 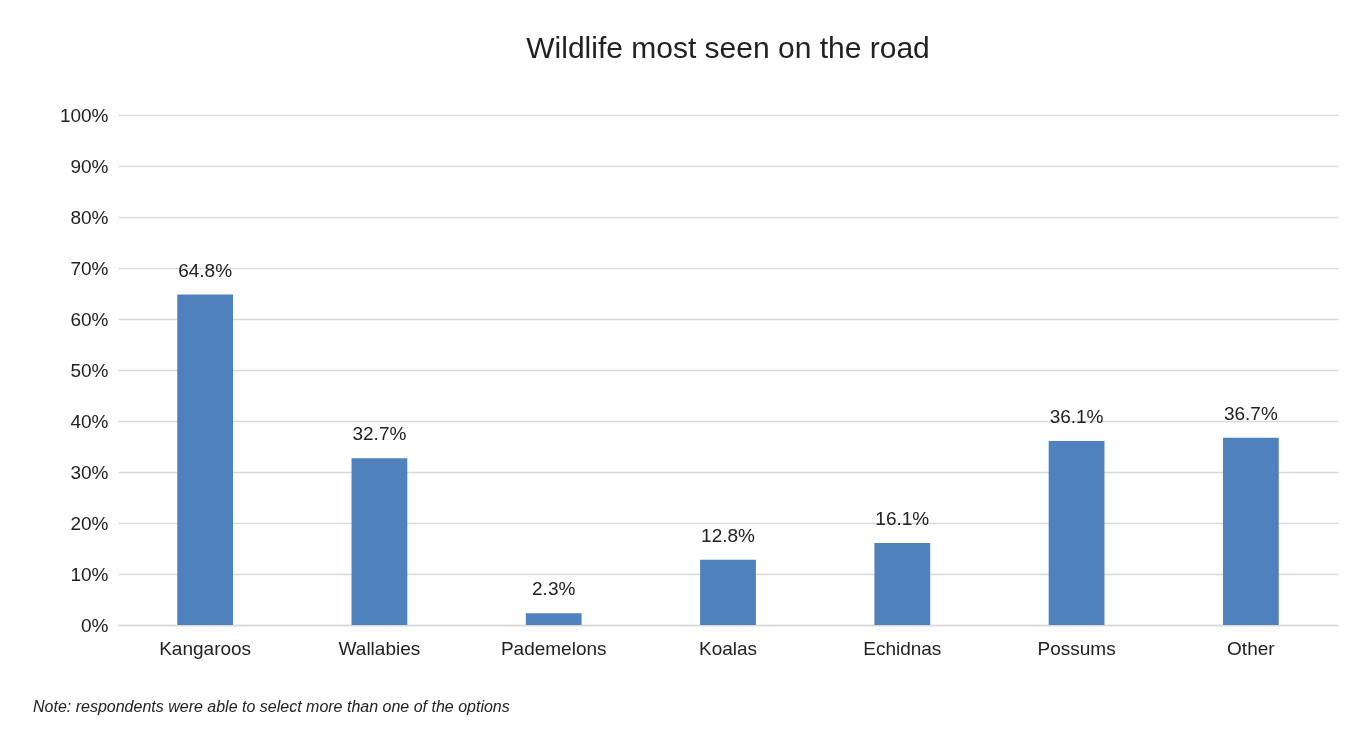 What do you see at coordinates (89, 319) in the screenshot?
I see `y-tick-label: 60%` at bounding box center [89, 319].